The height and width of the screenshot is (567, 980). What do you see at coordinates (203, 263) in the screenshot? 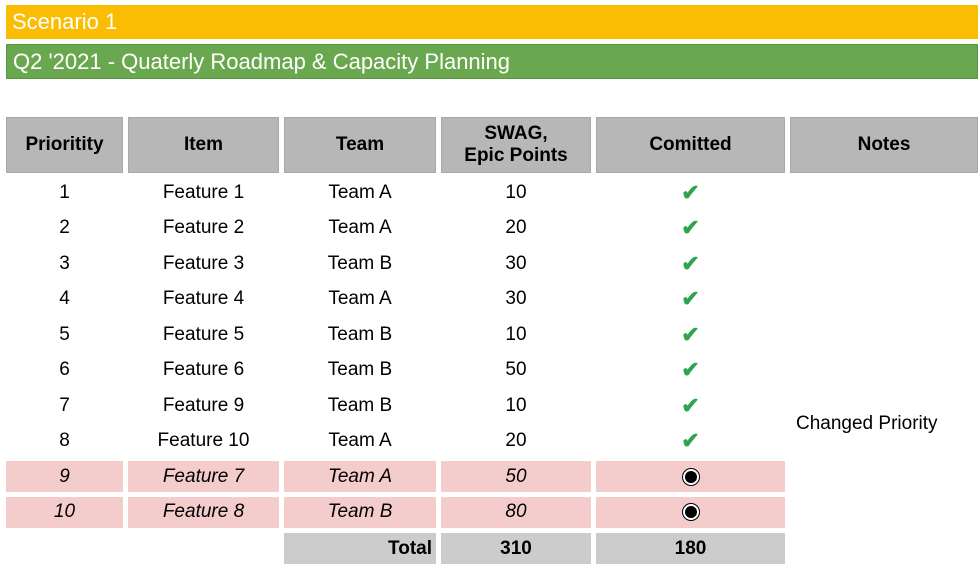
I see `cell-item: Feature 3` at bounding box center [203, 263].